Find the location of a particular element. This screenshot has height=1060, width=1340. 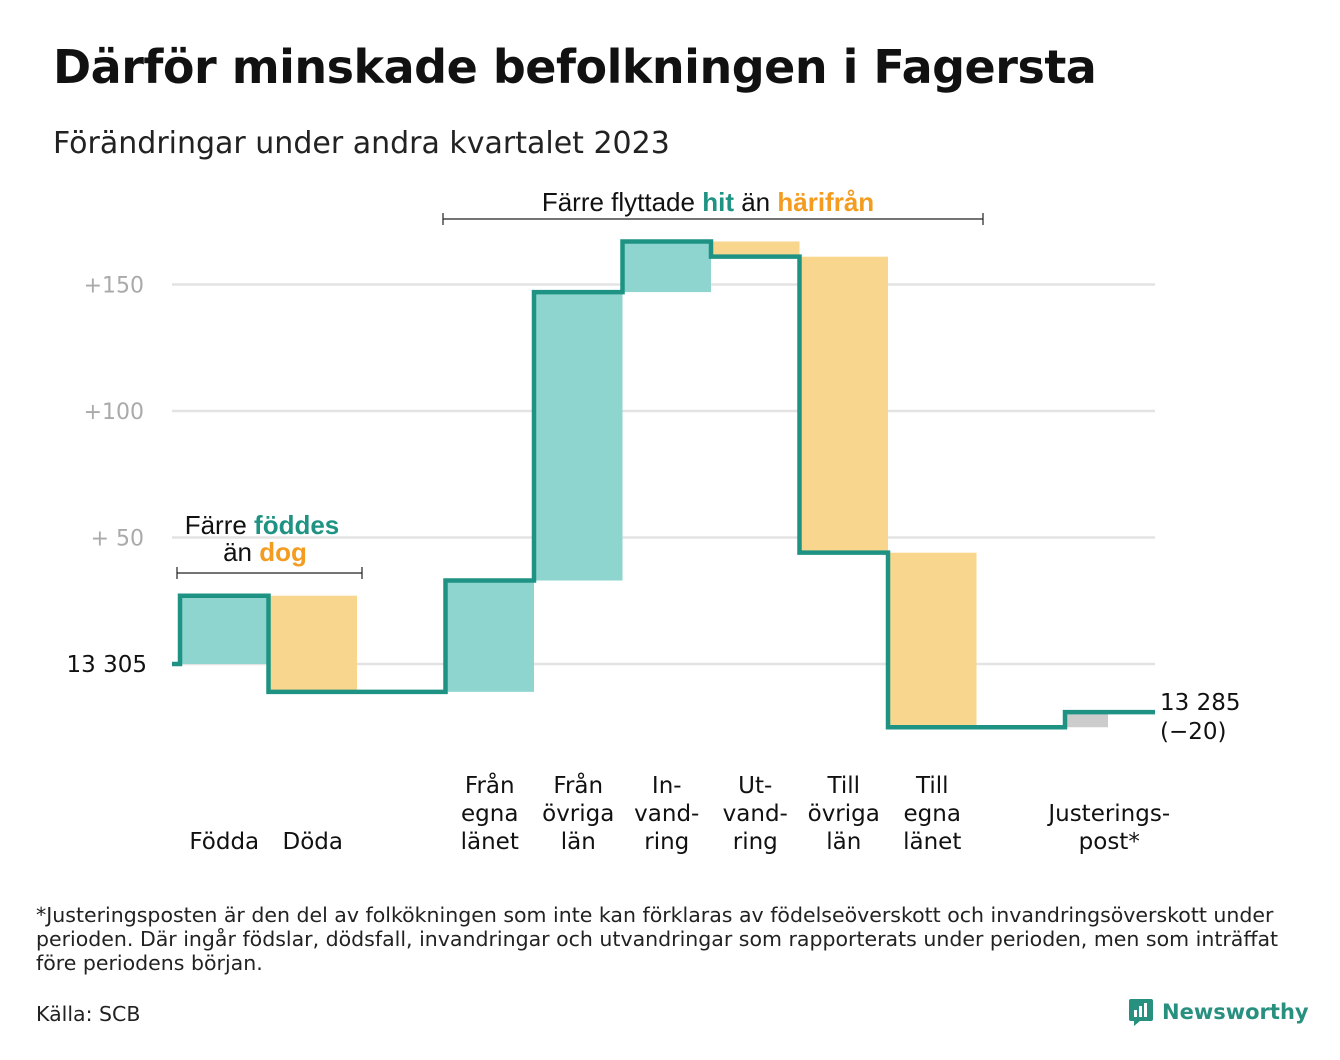

category-label-doda: Döda is located at coordinates (313, 842).